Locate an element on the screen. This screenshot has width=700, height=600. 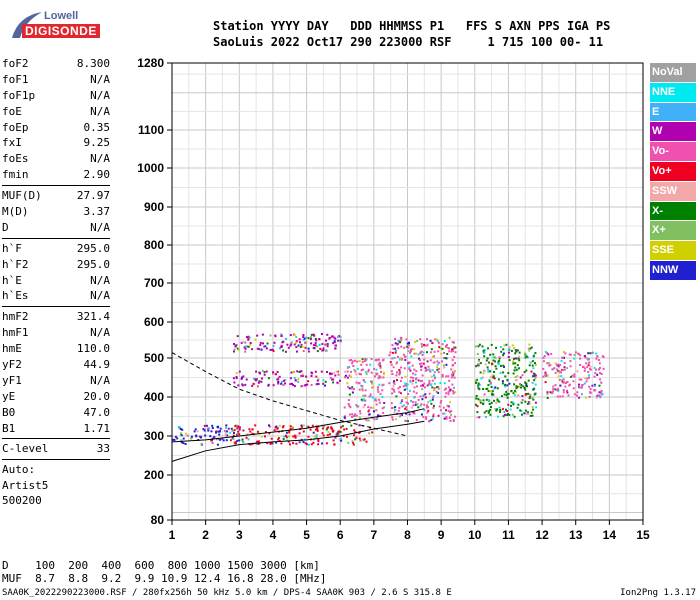
x-tick-label: 4 is located at coordinates (273, 535).